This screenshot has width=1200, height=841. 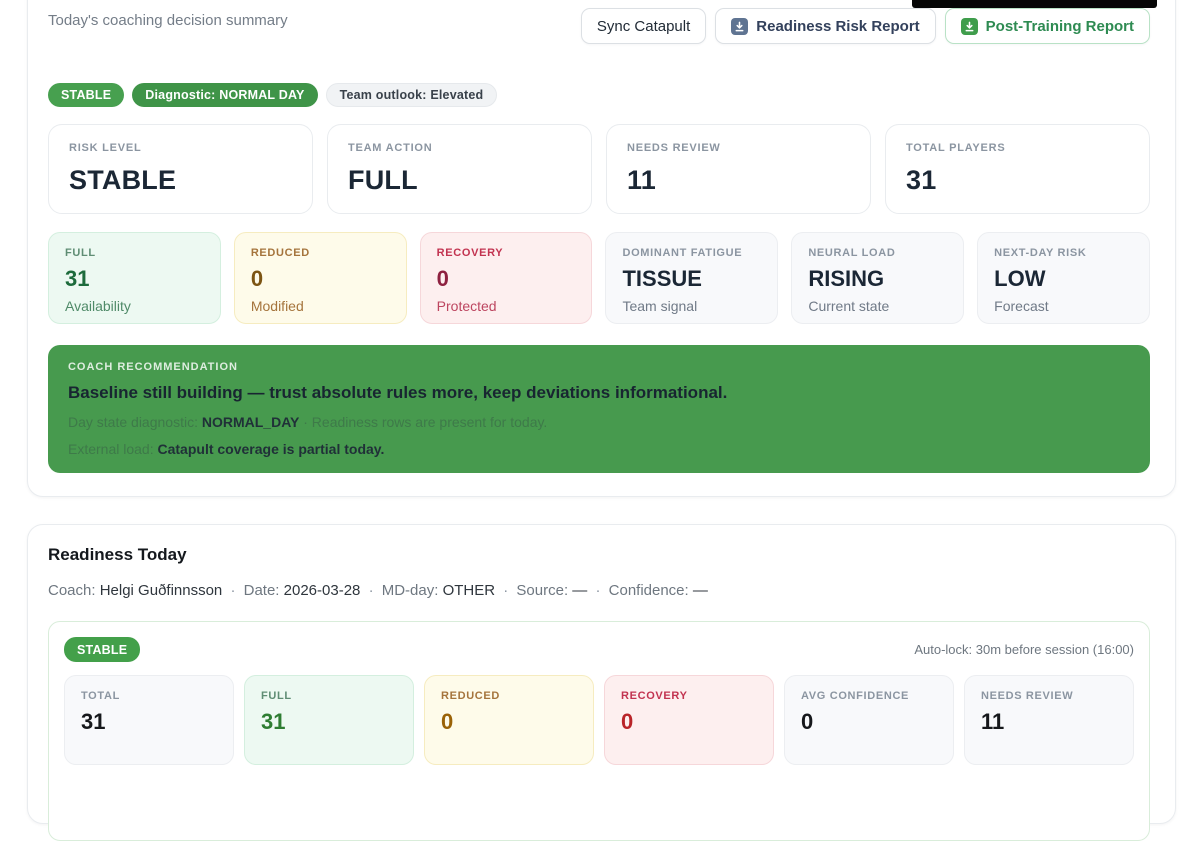 I want to click on sync-catapult-label: Sync Catapult, so click(x=643, y=26).